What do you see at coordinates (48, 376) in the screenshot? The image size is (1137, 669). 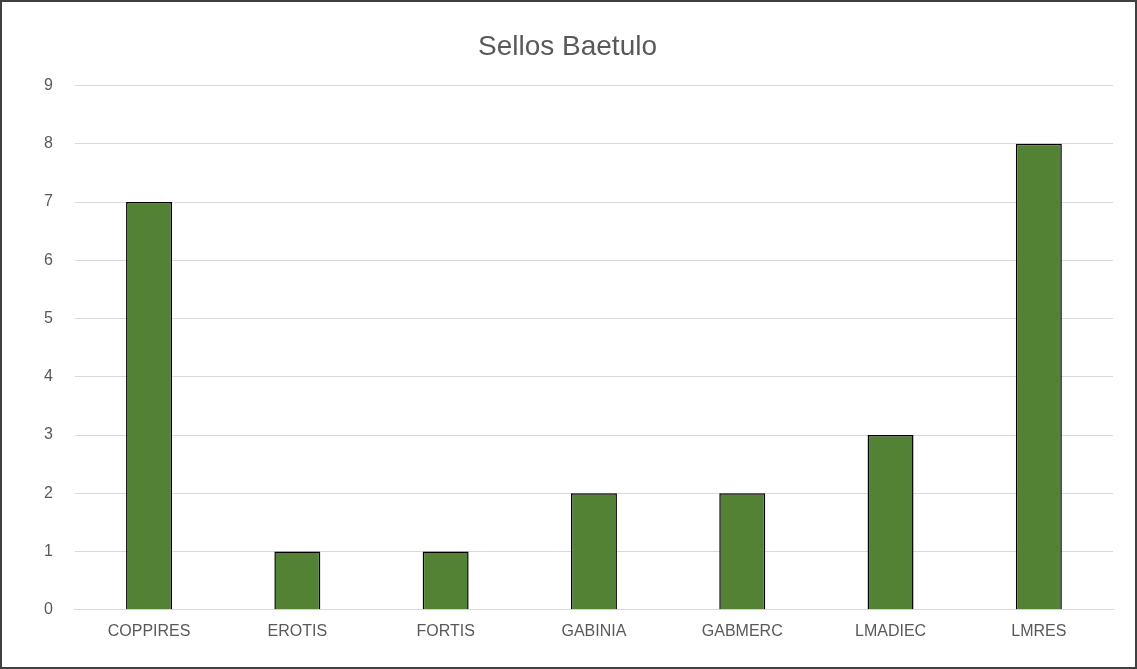 I see `y-tick-label: 4` at bounding box center [48, 376].